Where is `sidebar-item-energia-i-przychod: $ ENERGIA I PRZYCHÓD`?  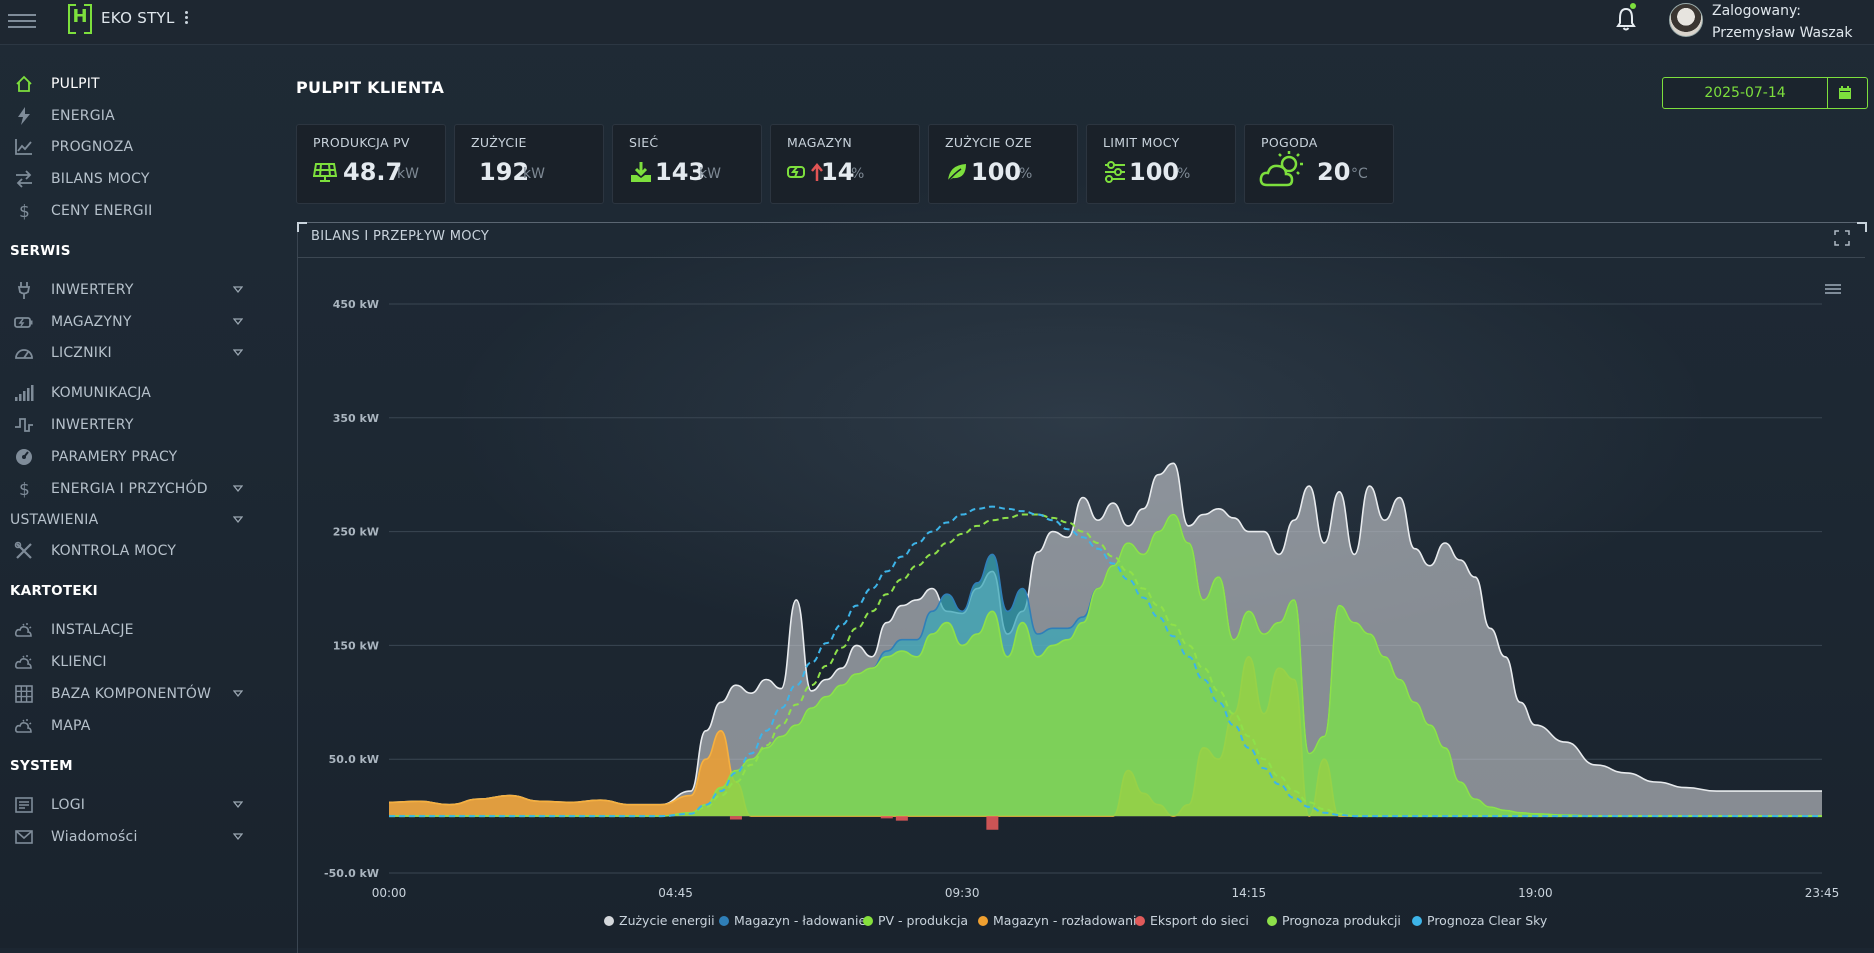
sidebar-item-energia-i-przychod: $ ENERGIA I PRZYCHÓD is located at coordinates (130, 490).